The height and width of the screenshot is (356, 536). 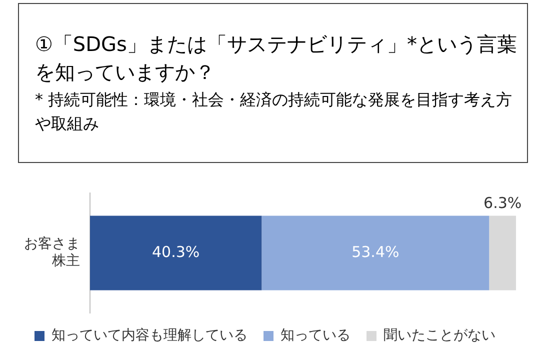 I want to click on legend-label: 聞いたことがない, so click(x=440, y=336).